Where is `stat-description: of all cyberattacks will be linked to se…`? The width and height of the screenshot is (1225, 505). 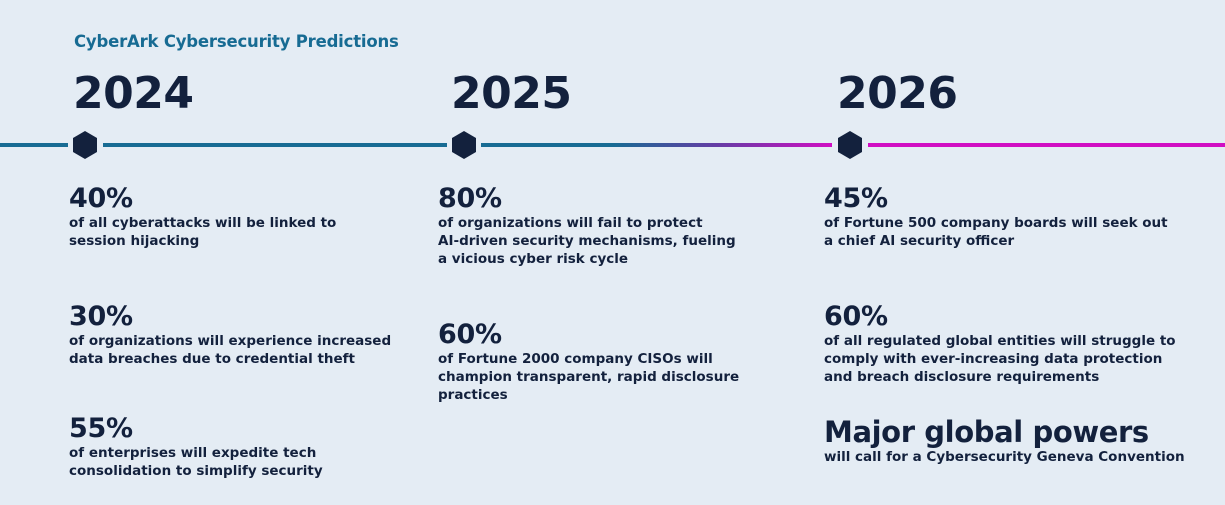
stat-description: of all cyberattacks will be linked to se… is located at coordinates (203, 232).